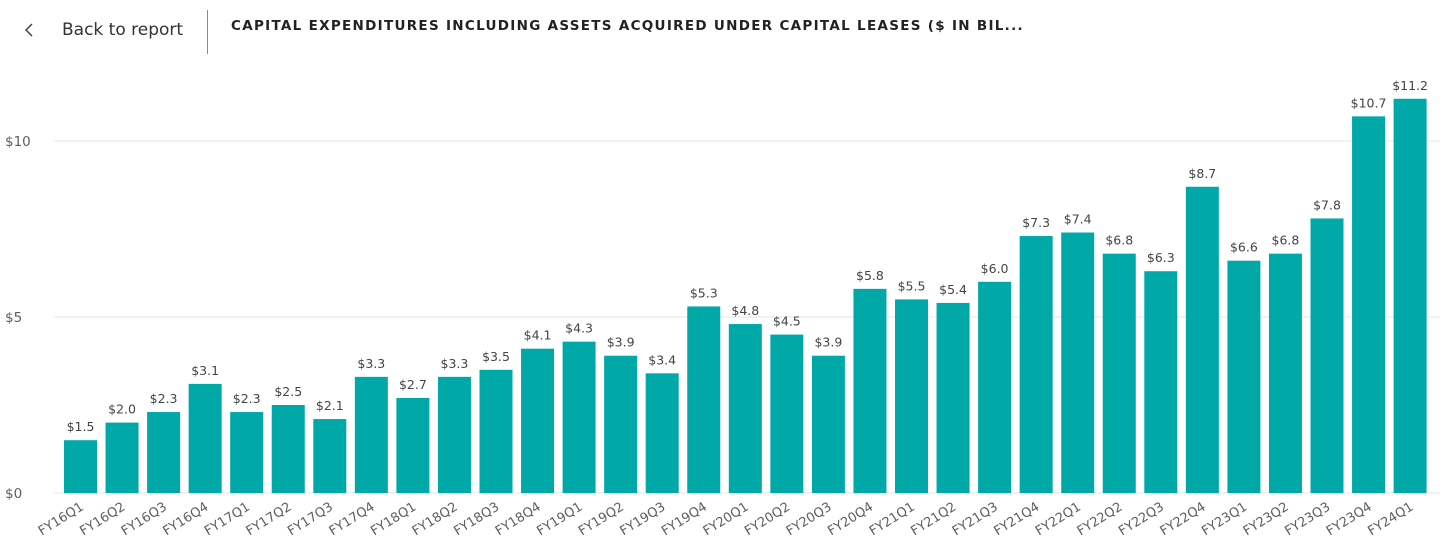  What do you see at coordinates (435, 519) in the screenshot?
I see `x-tick-label: FY18Q2` at bounding box center [435, 519].